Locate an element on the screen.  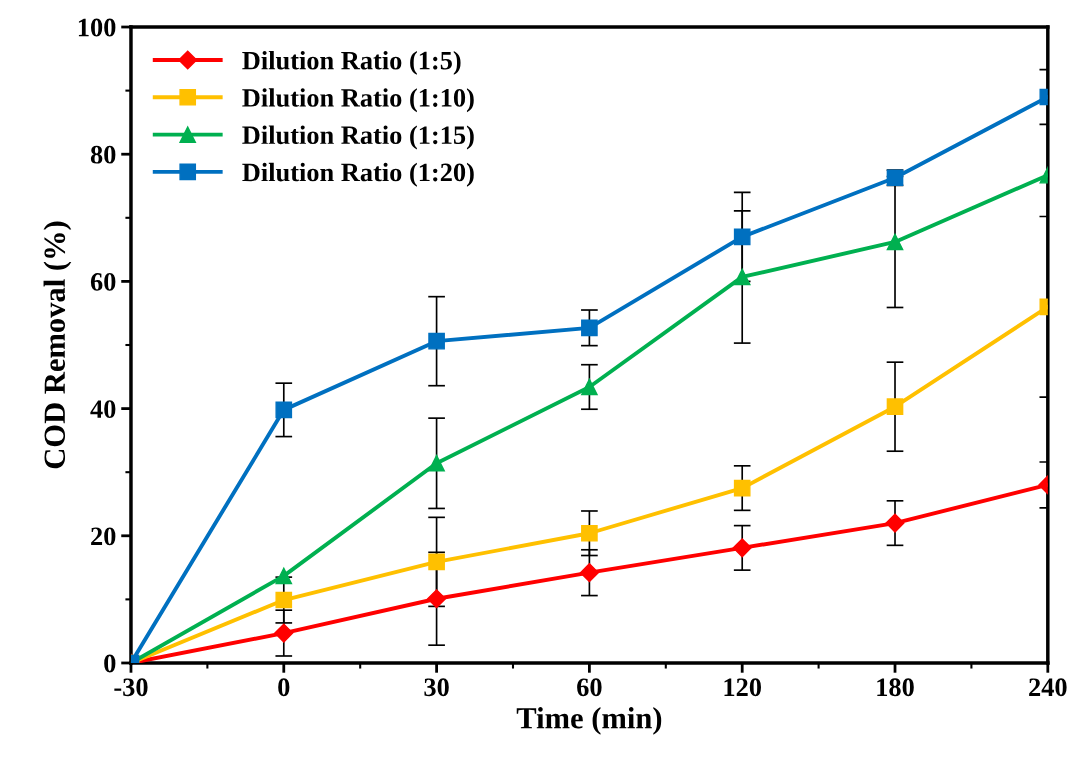
x-tick-label: 60 is located at coordinates (589, 687).